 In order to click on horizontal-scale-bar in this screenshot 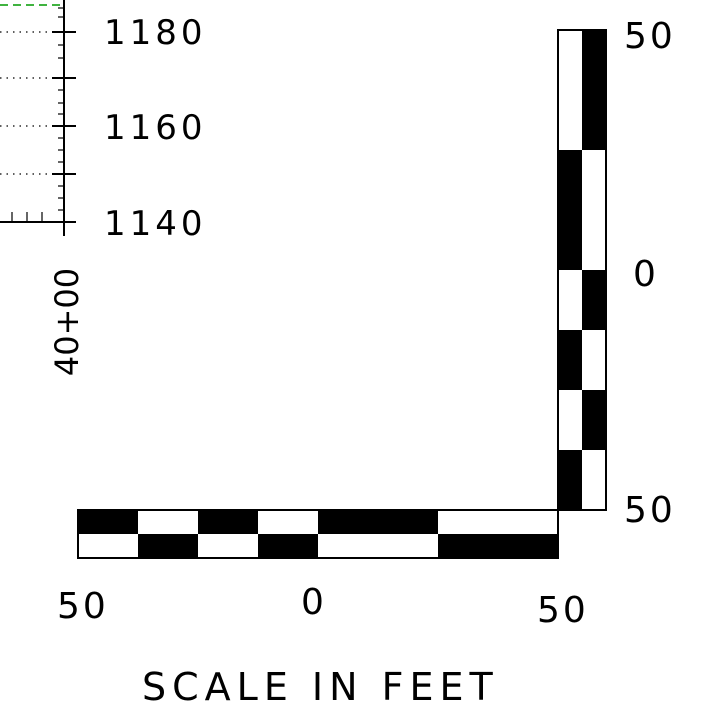, I will do `click(318, 534)`.